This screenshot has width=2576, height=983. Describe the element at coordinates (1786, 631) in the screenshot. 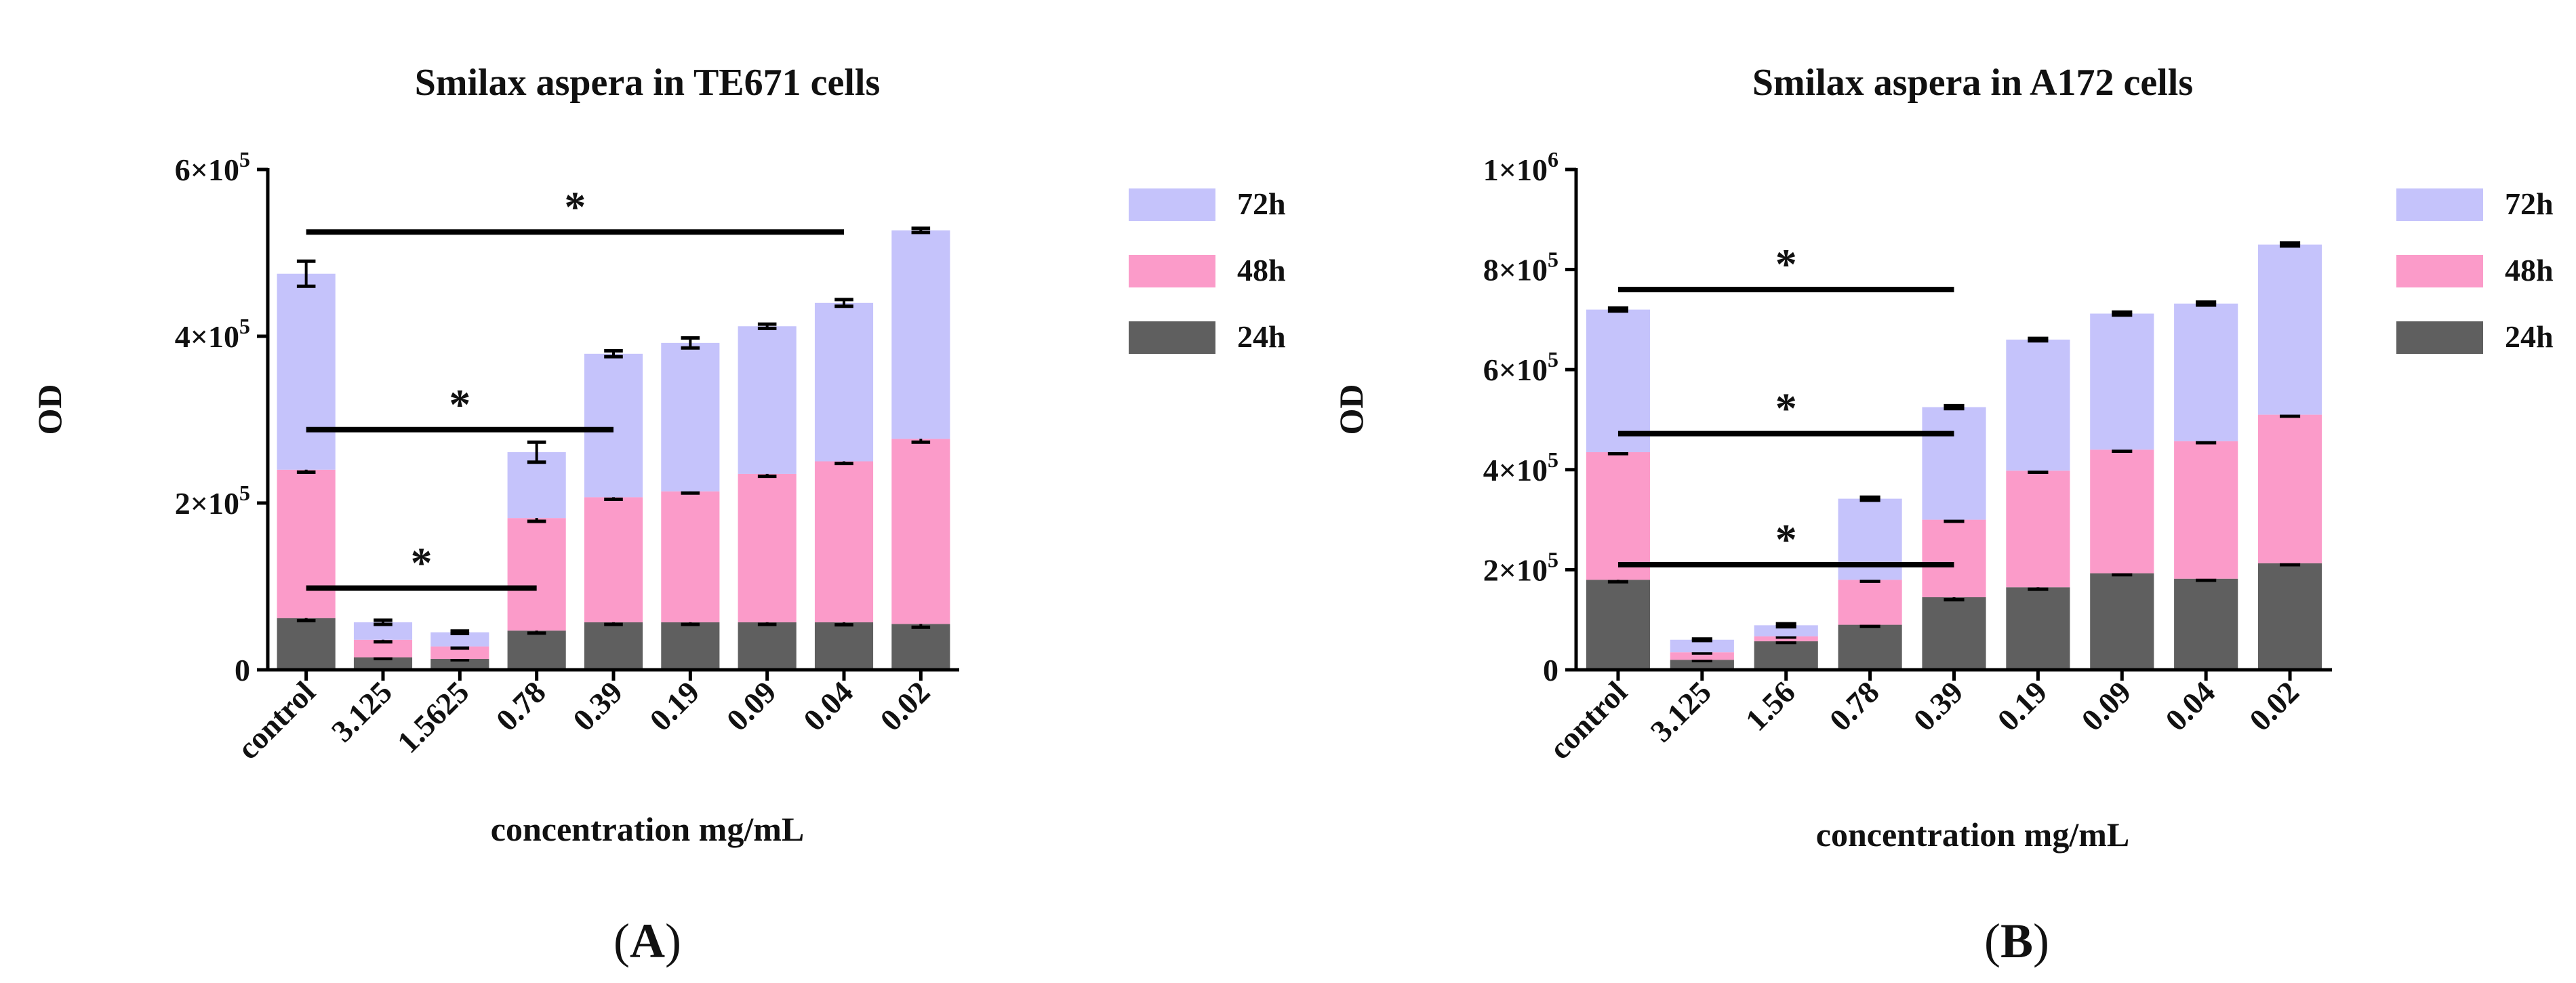

I see `bar-72h-1.56` at that location.